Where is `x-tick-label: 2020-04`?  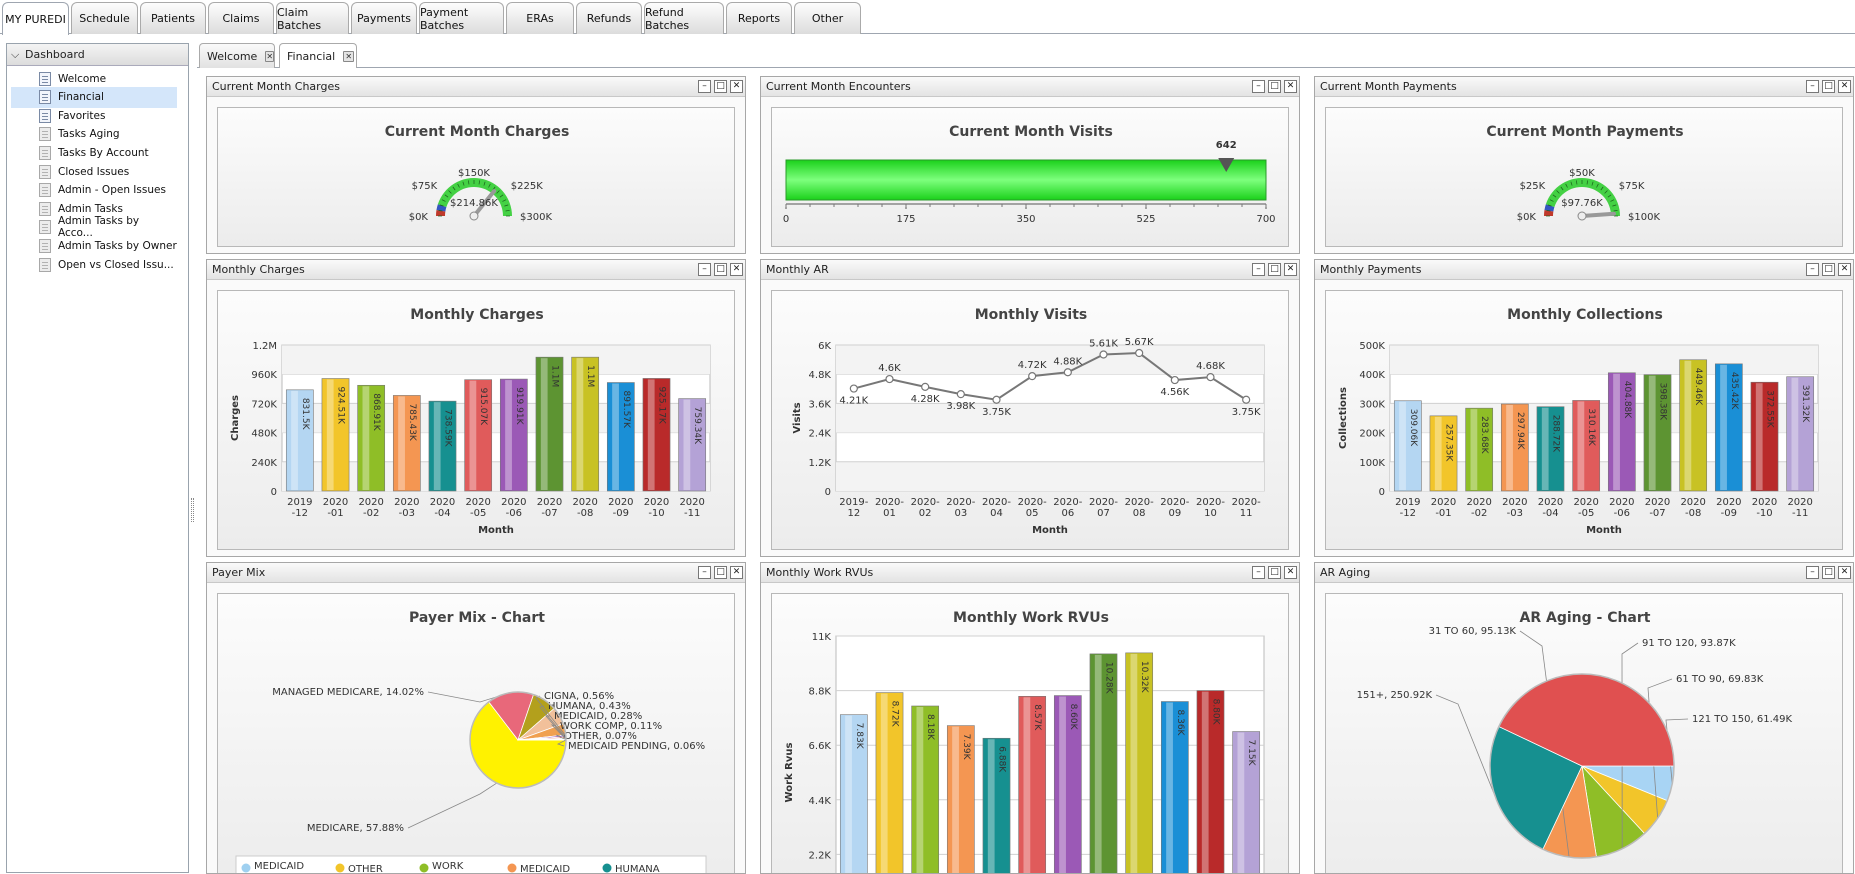
x-tick-label: 2020-04 is located at coordinates (996, 508).